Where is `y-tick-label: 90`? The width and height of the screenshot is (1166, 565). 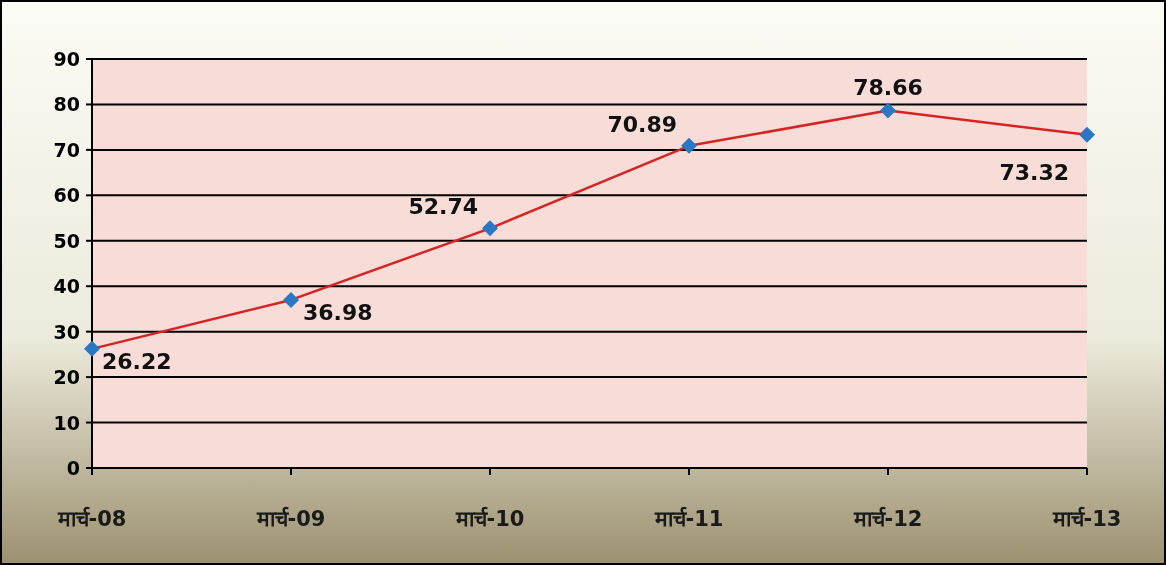 y-tick-label: 90 is located at coordinates (66, 59).